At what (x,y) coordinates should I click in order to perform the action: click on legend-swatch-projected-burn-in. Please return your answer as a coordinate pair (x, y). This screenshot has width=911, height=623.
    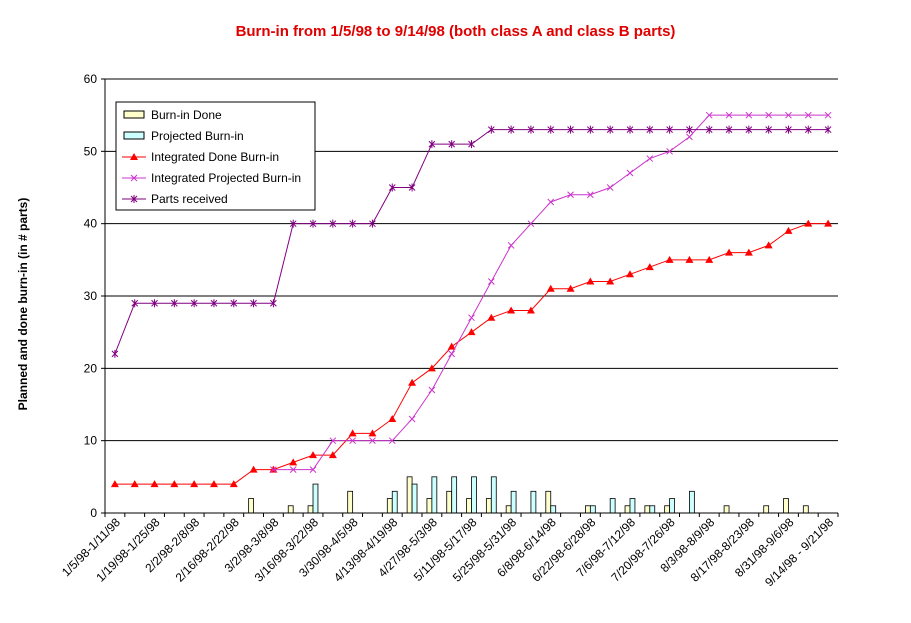
    Looking at the image, I should click on (134, 135).